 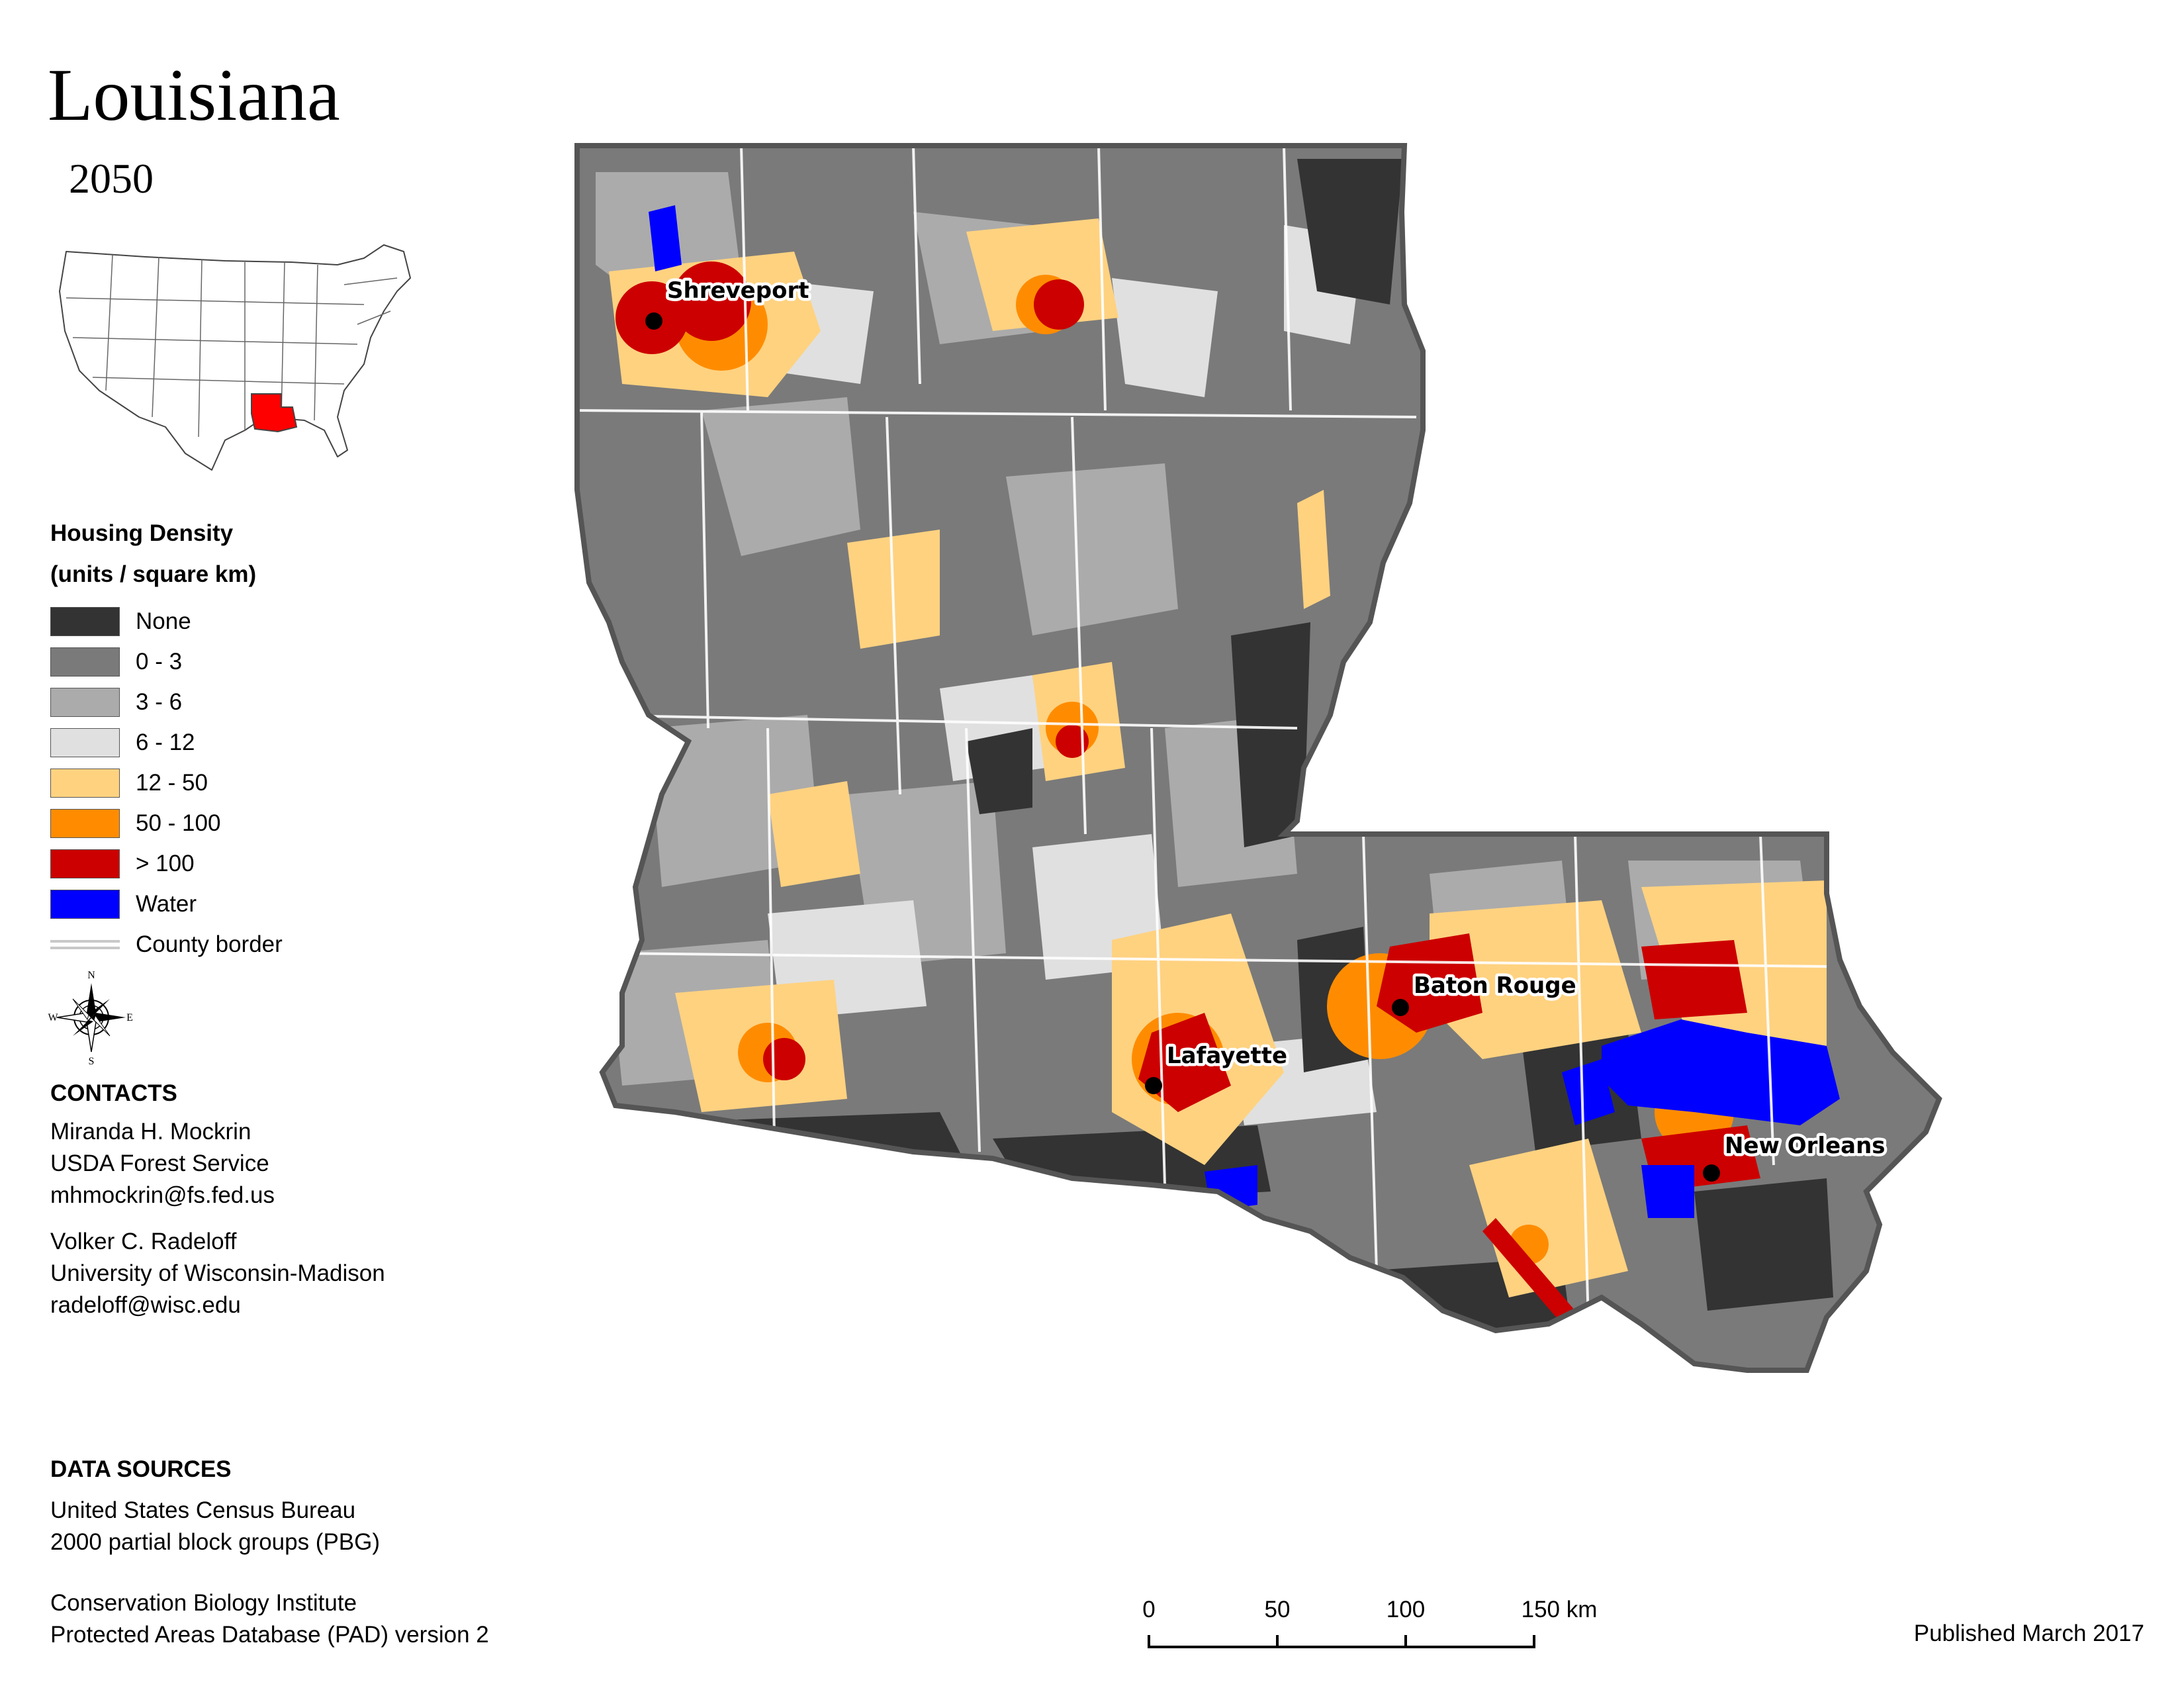 I want to click on scale-label-0: 0, so click(x=1149, y=1609).